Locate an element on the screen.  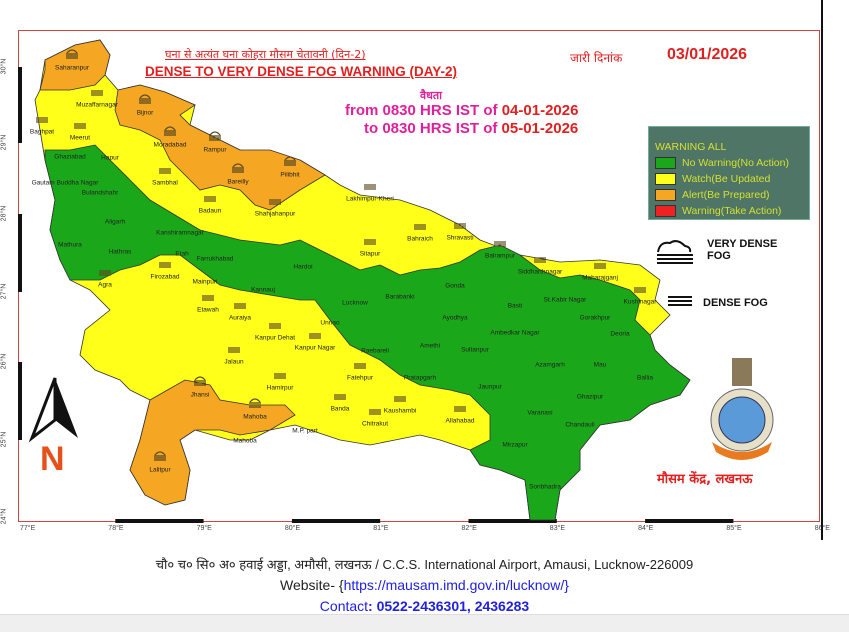
website-brace: } is located at coordinates (566, 585).